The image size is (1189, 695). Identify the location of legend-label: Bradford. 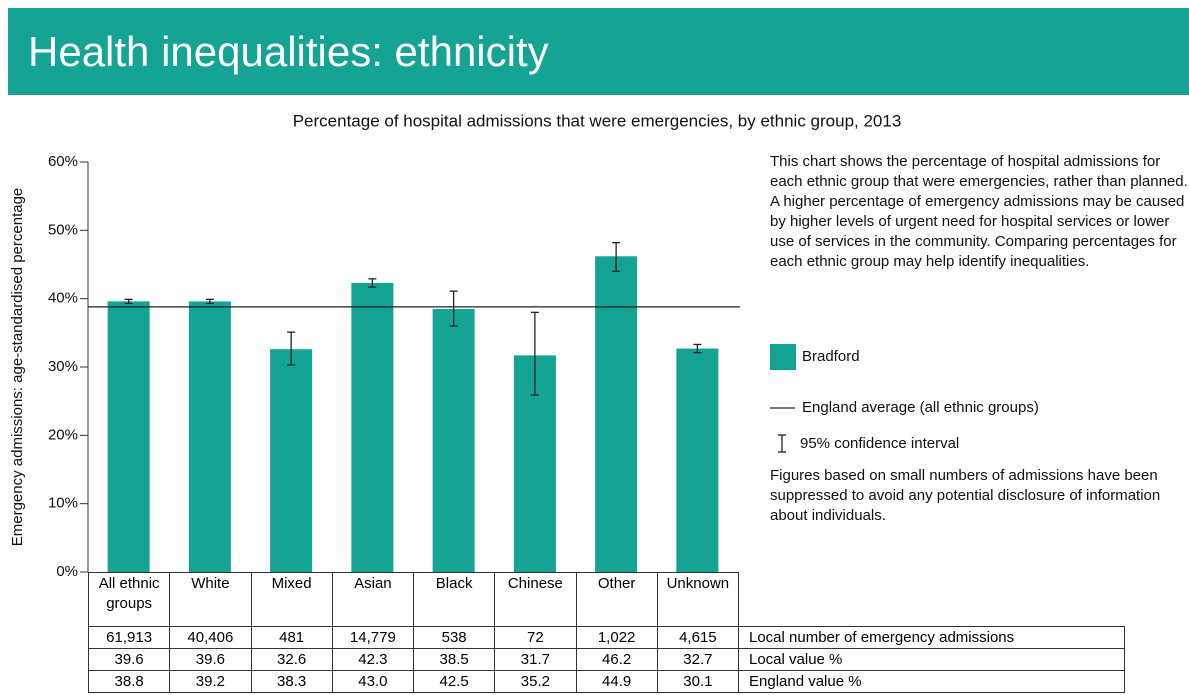
(831, 356).